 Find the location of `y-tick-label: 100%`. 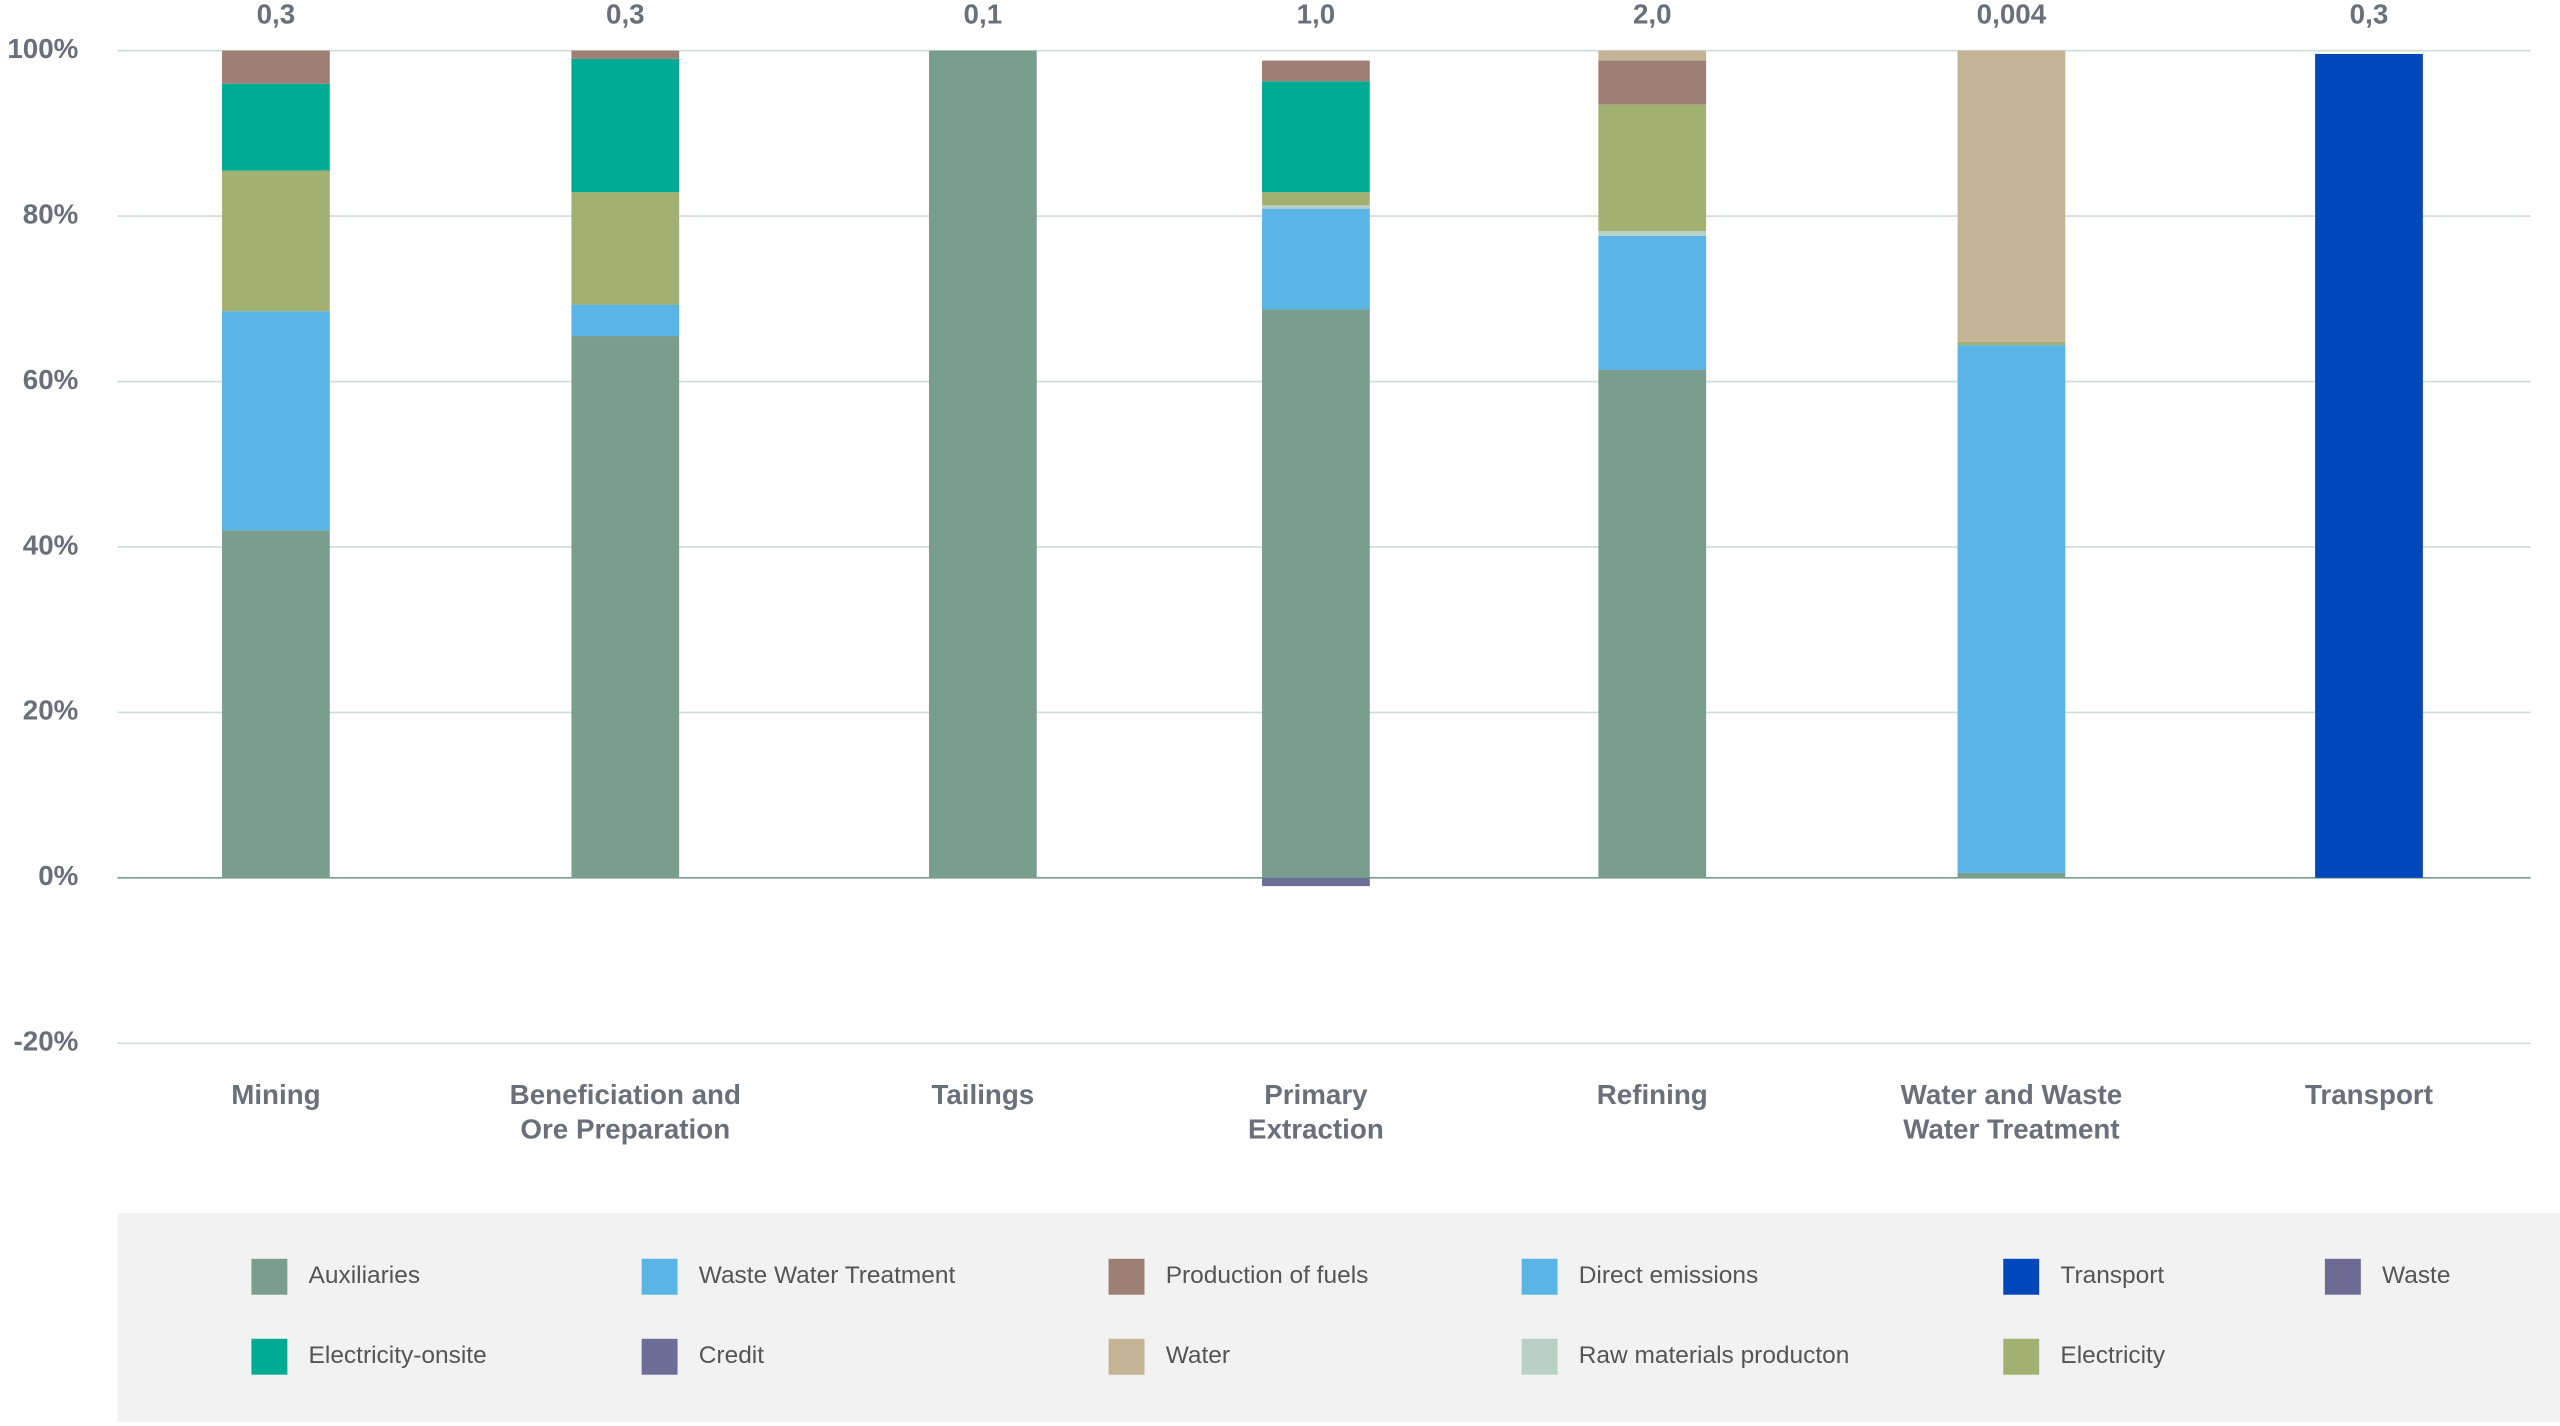

y-tick-label: 100% is located at coordinates (42, 48).